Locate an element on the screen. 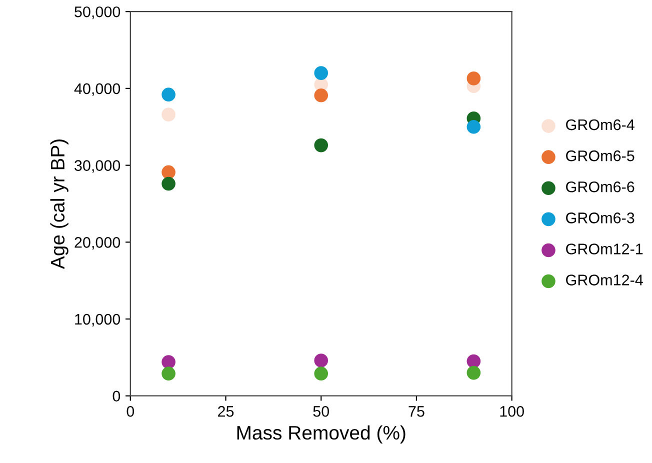 This screenshot has width=652, height=463. x-tick-label: 50 is located at coordinates (321, 411).